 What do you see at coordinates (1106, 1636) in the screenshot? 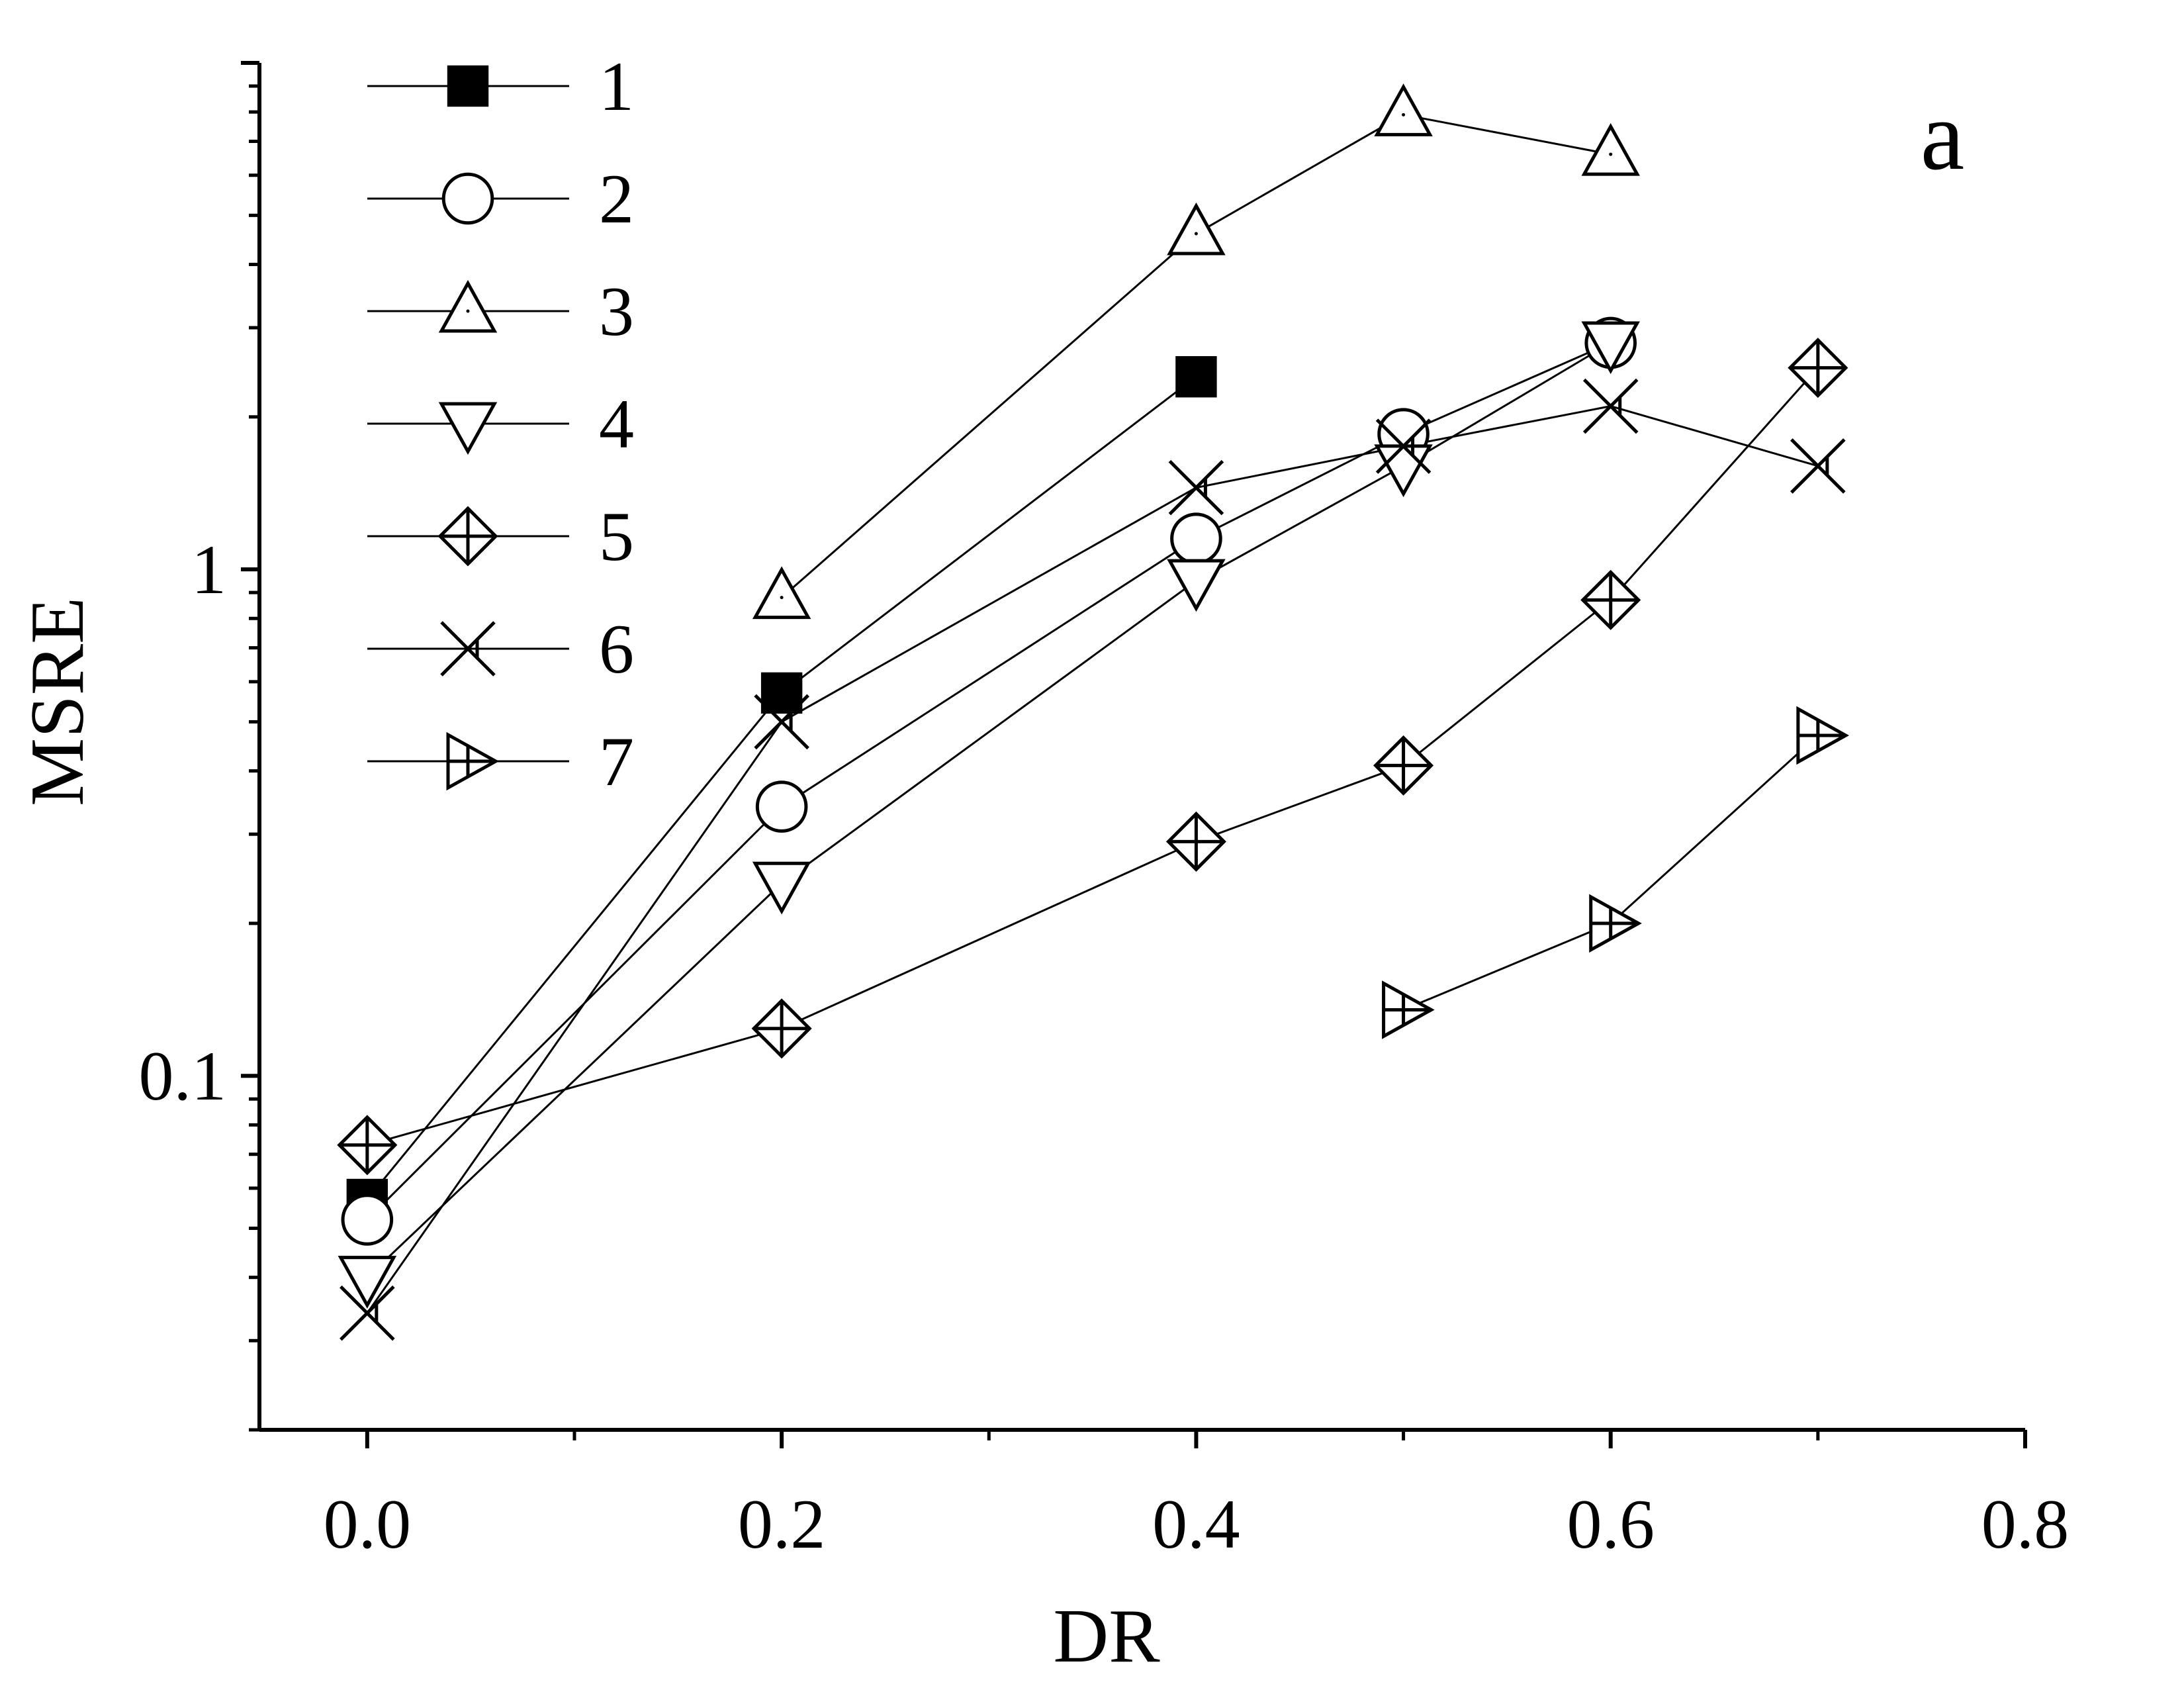
I see `x-axis-title: DR` at bounding box center [1106, 1636].